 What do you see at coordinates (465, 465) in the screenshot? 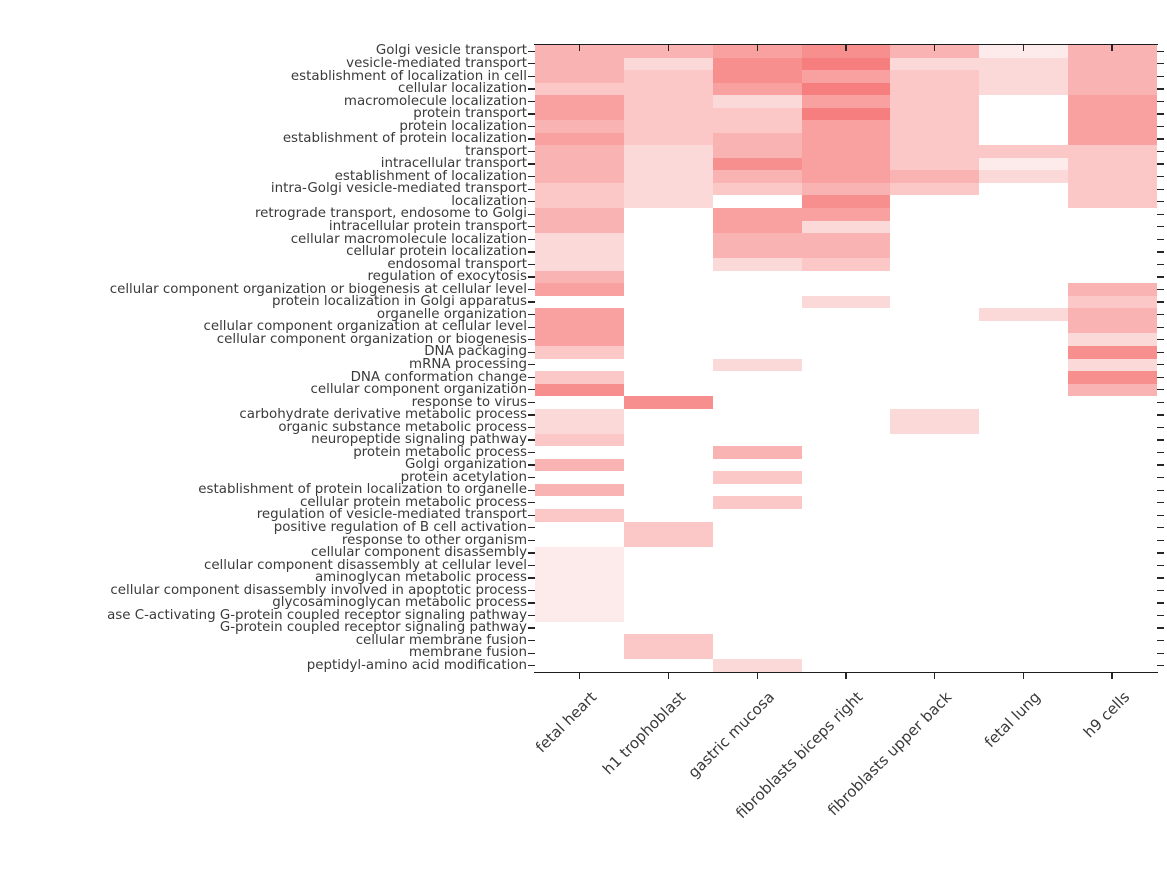
I see `y-tick-label: Golgi organization` at bounding box center [465, 465].